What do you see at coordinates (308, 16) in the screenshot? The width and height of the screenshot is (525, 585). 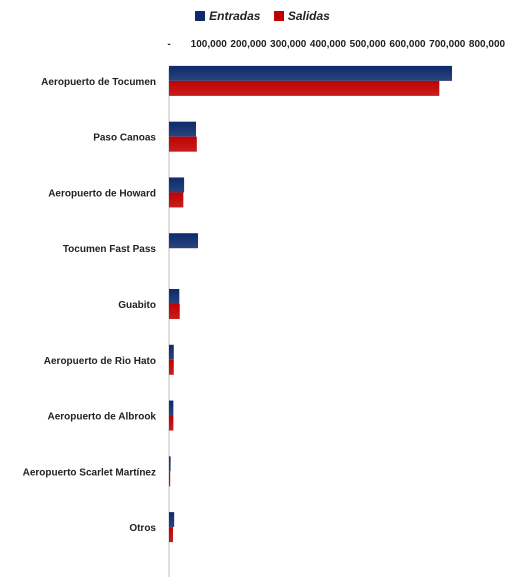 I see `legend-label-salidas: Salidas` at bounding box center [308, 16].